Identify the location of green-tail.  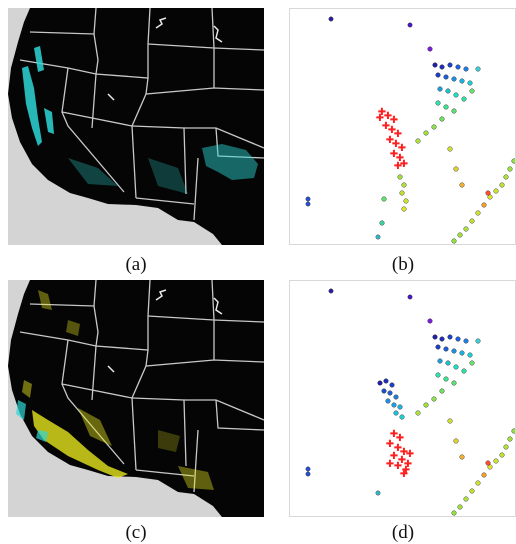
(394, 200).